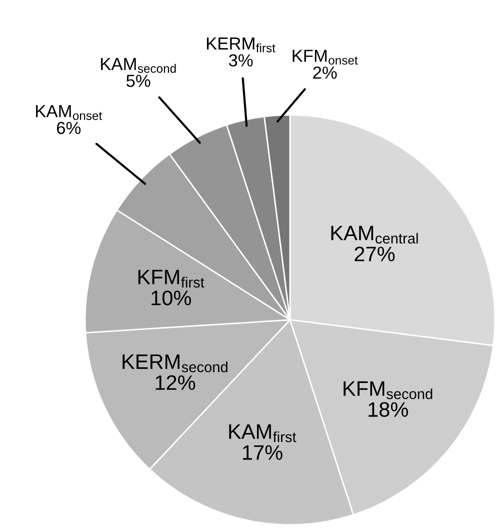 This screenshot has height=528, width=498. What do you see at coordinates (241, 45) in the screenshot?
I see `slice-label: KERM$_{first}$` at bounding box center [241, 45].